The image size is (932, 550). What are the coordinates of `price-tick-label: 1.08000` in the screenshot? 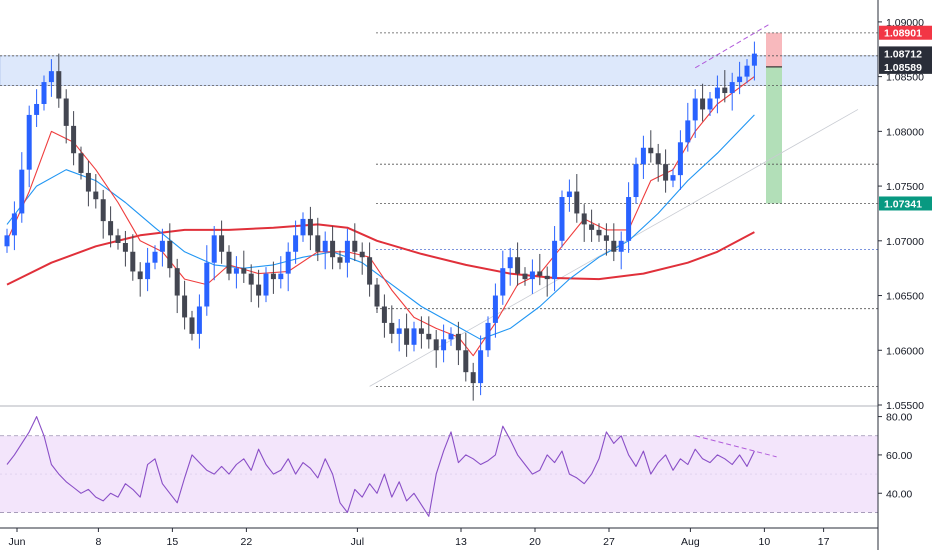 It's located at (905, 132).